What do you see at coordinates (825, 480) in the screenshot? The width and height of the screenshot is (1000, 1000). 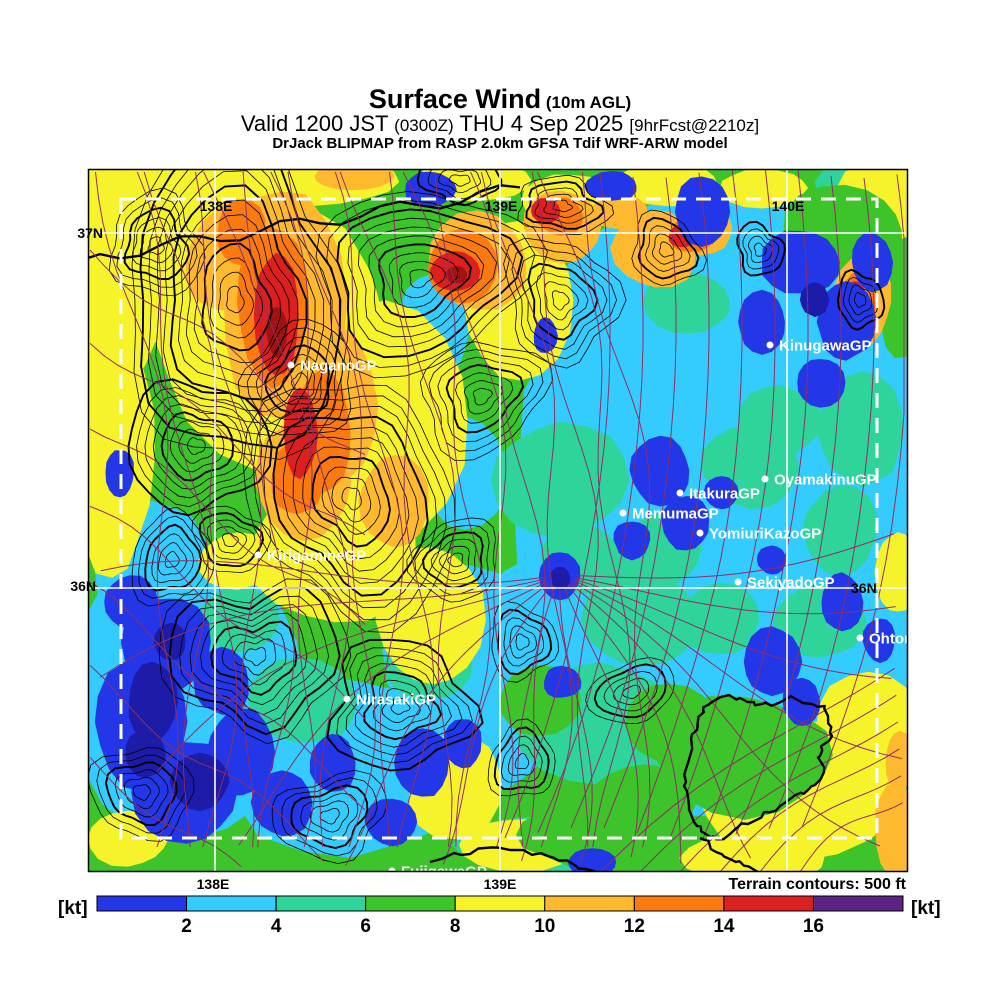 I see `station-label-oyamakinugp: OyamakinuGP` at bounding box center [825, 480].